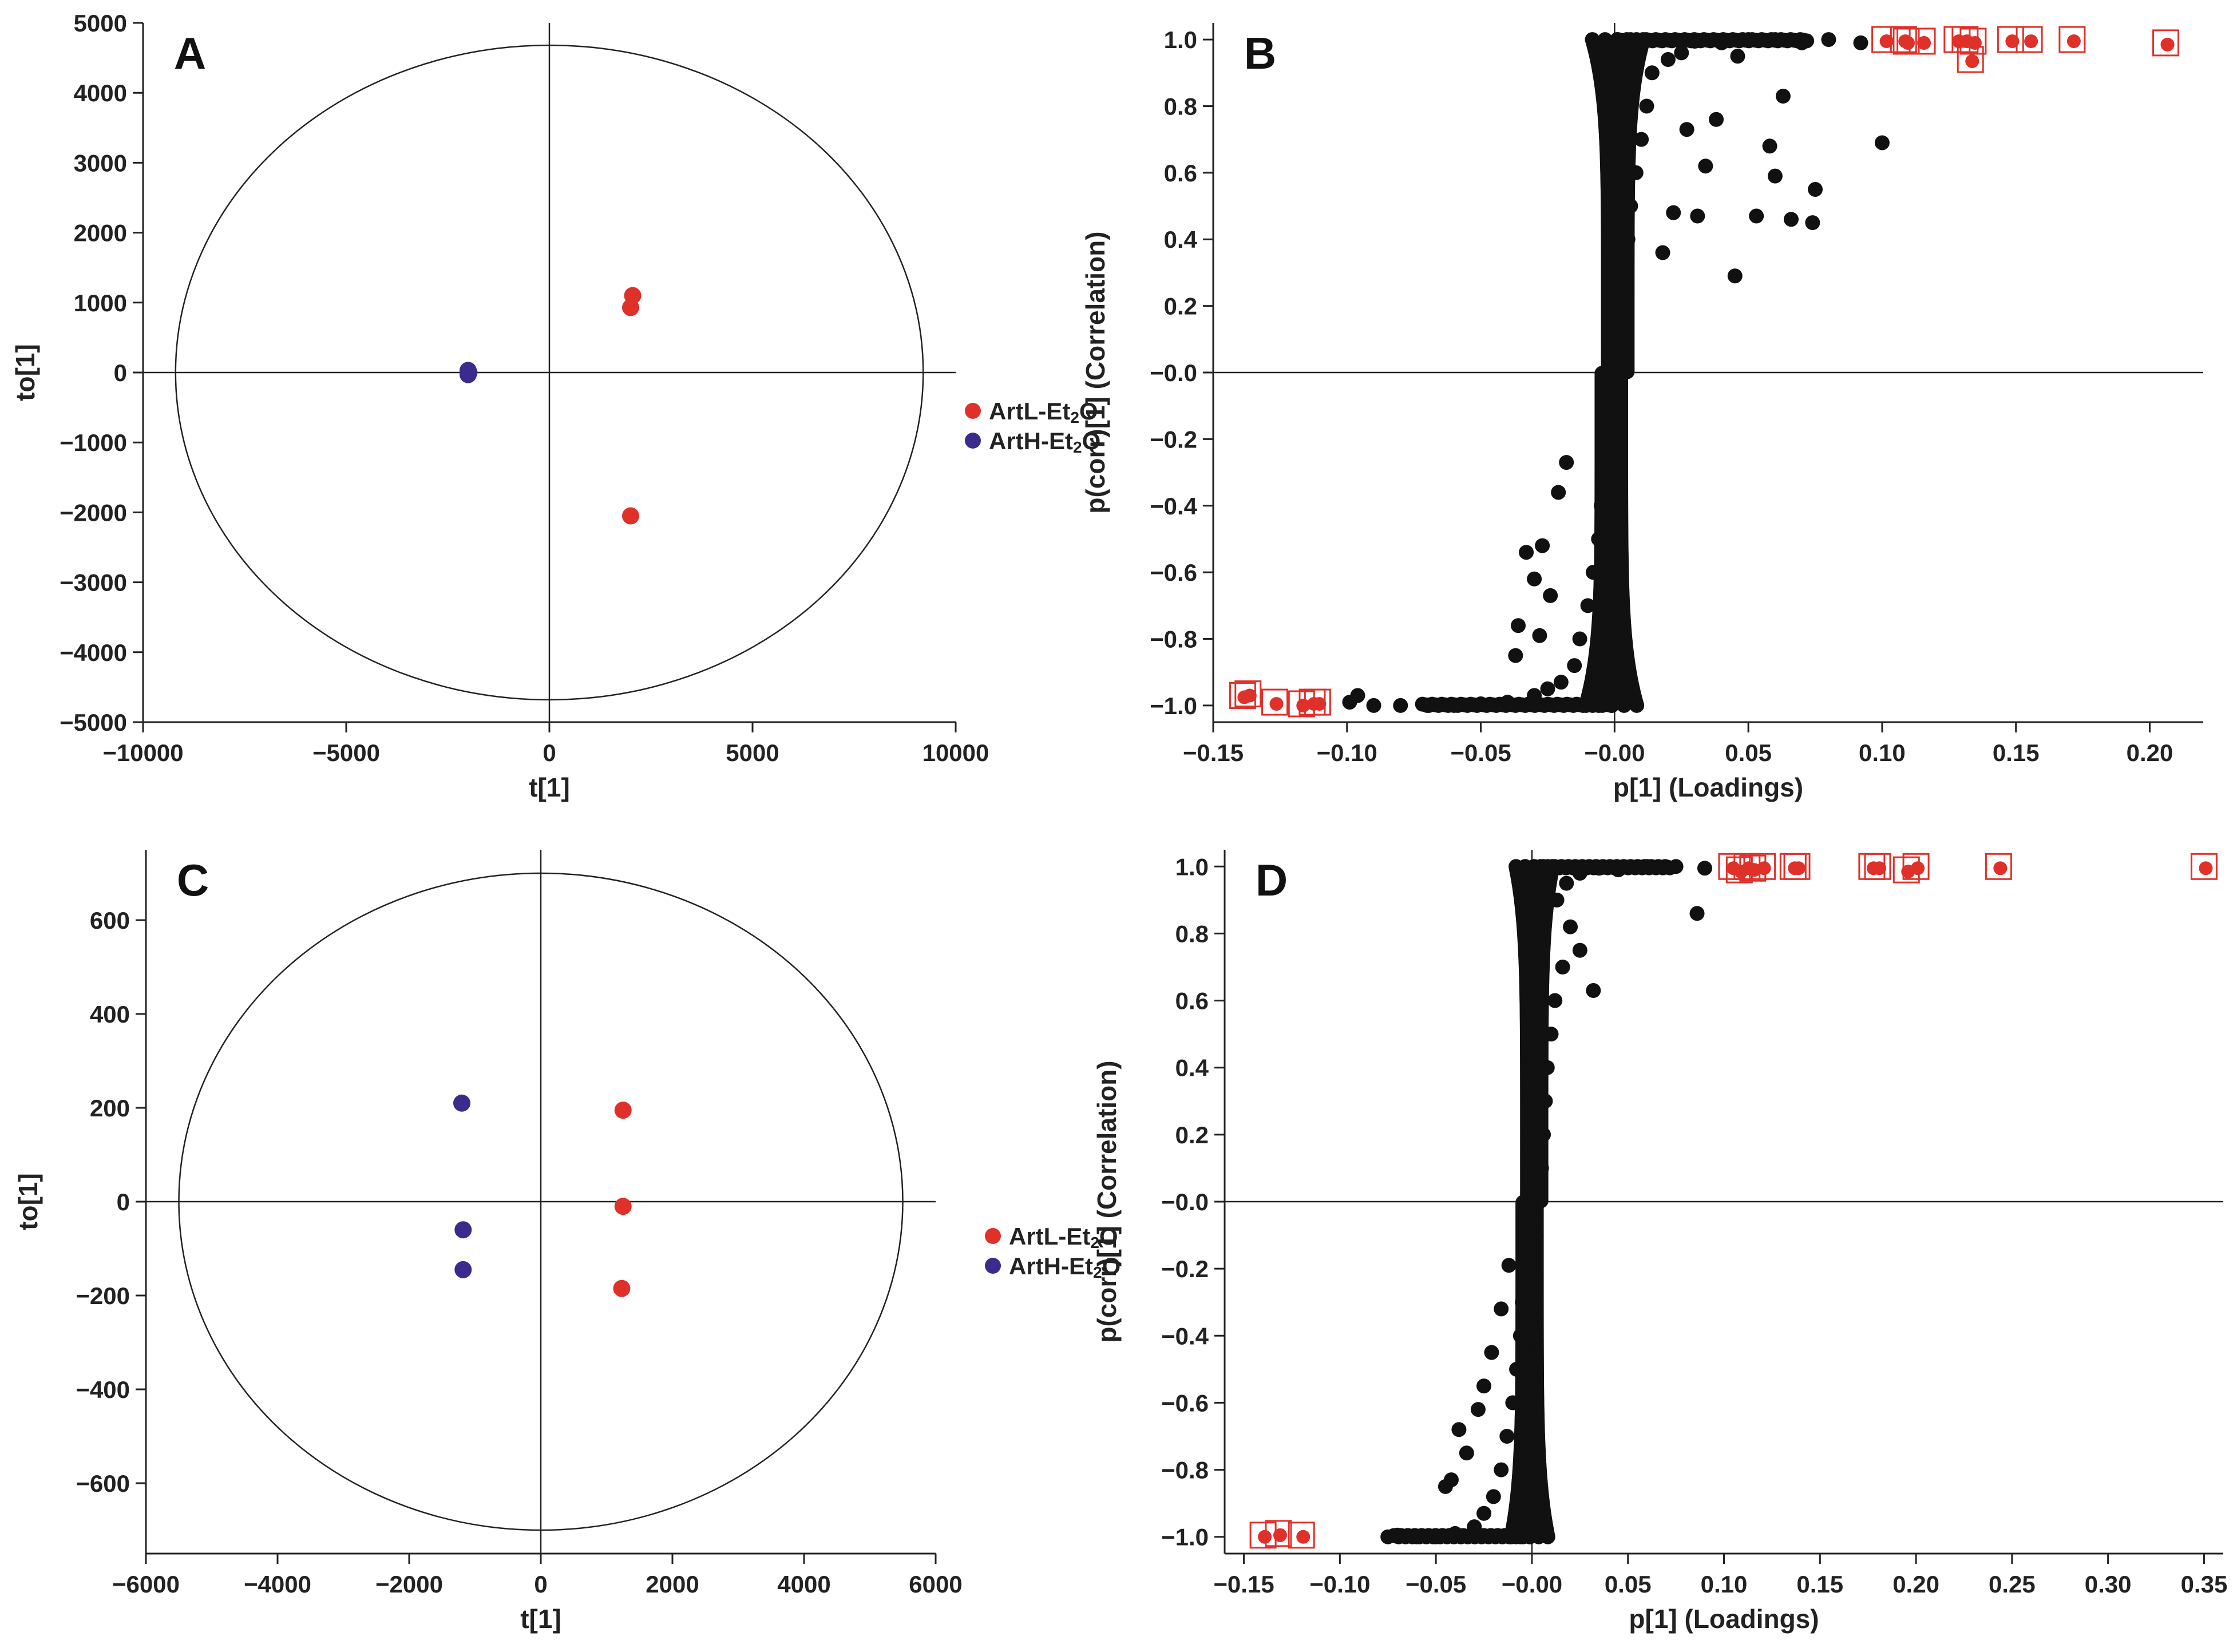  I want to click on x-tick-label: 0.15, so click(2016, 752).